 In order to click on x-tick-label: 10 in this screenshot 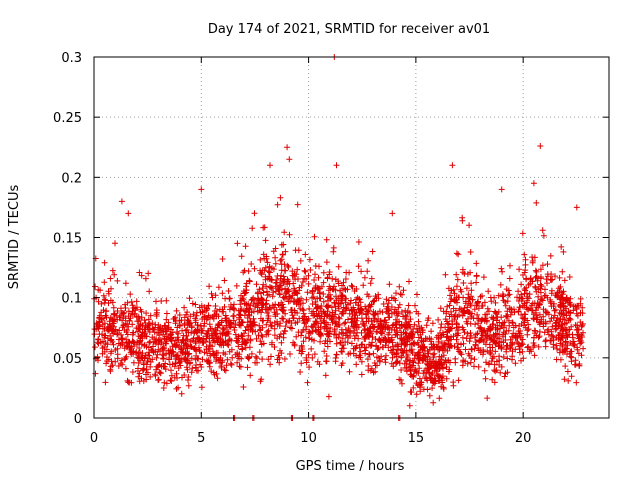, I will do `click(308, 438)`.